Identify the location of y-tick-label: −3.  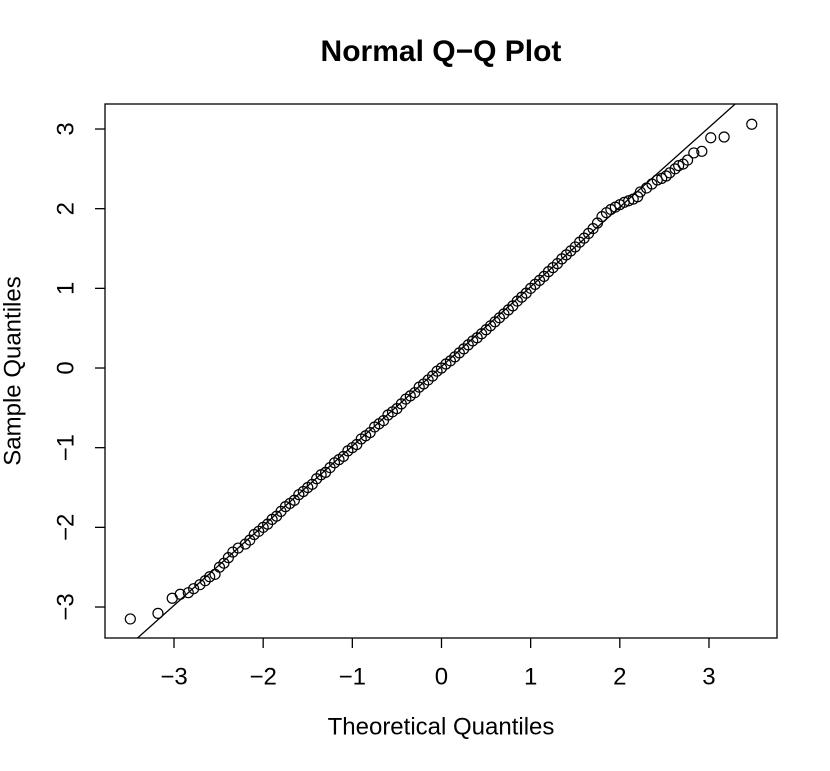
(65, 606).